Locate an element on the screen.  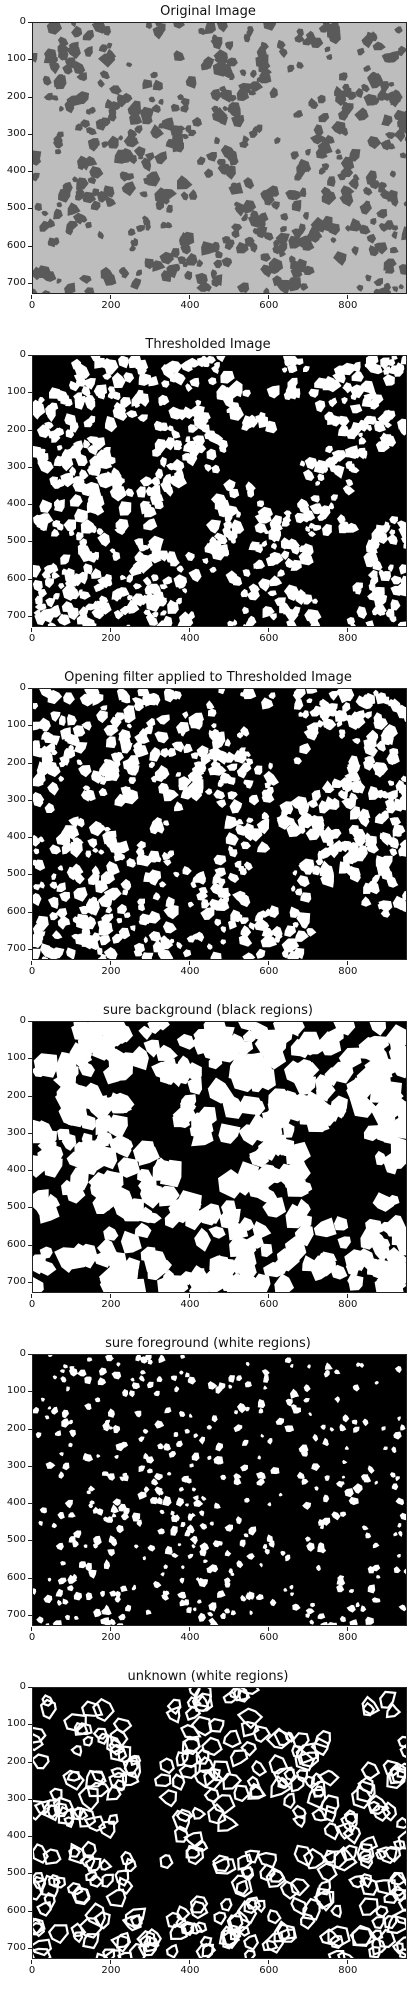
image-opening is located at coordinates (219, 824).